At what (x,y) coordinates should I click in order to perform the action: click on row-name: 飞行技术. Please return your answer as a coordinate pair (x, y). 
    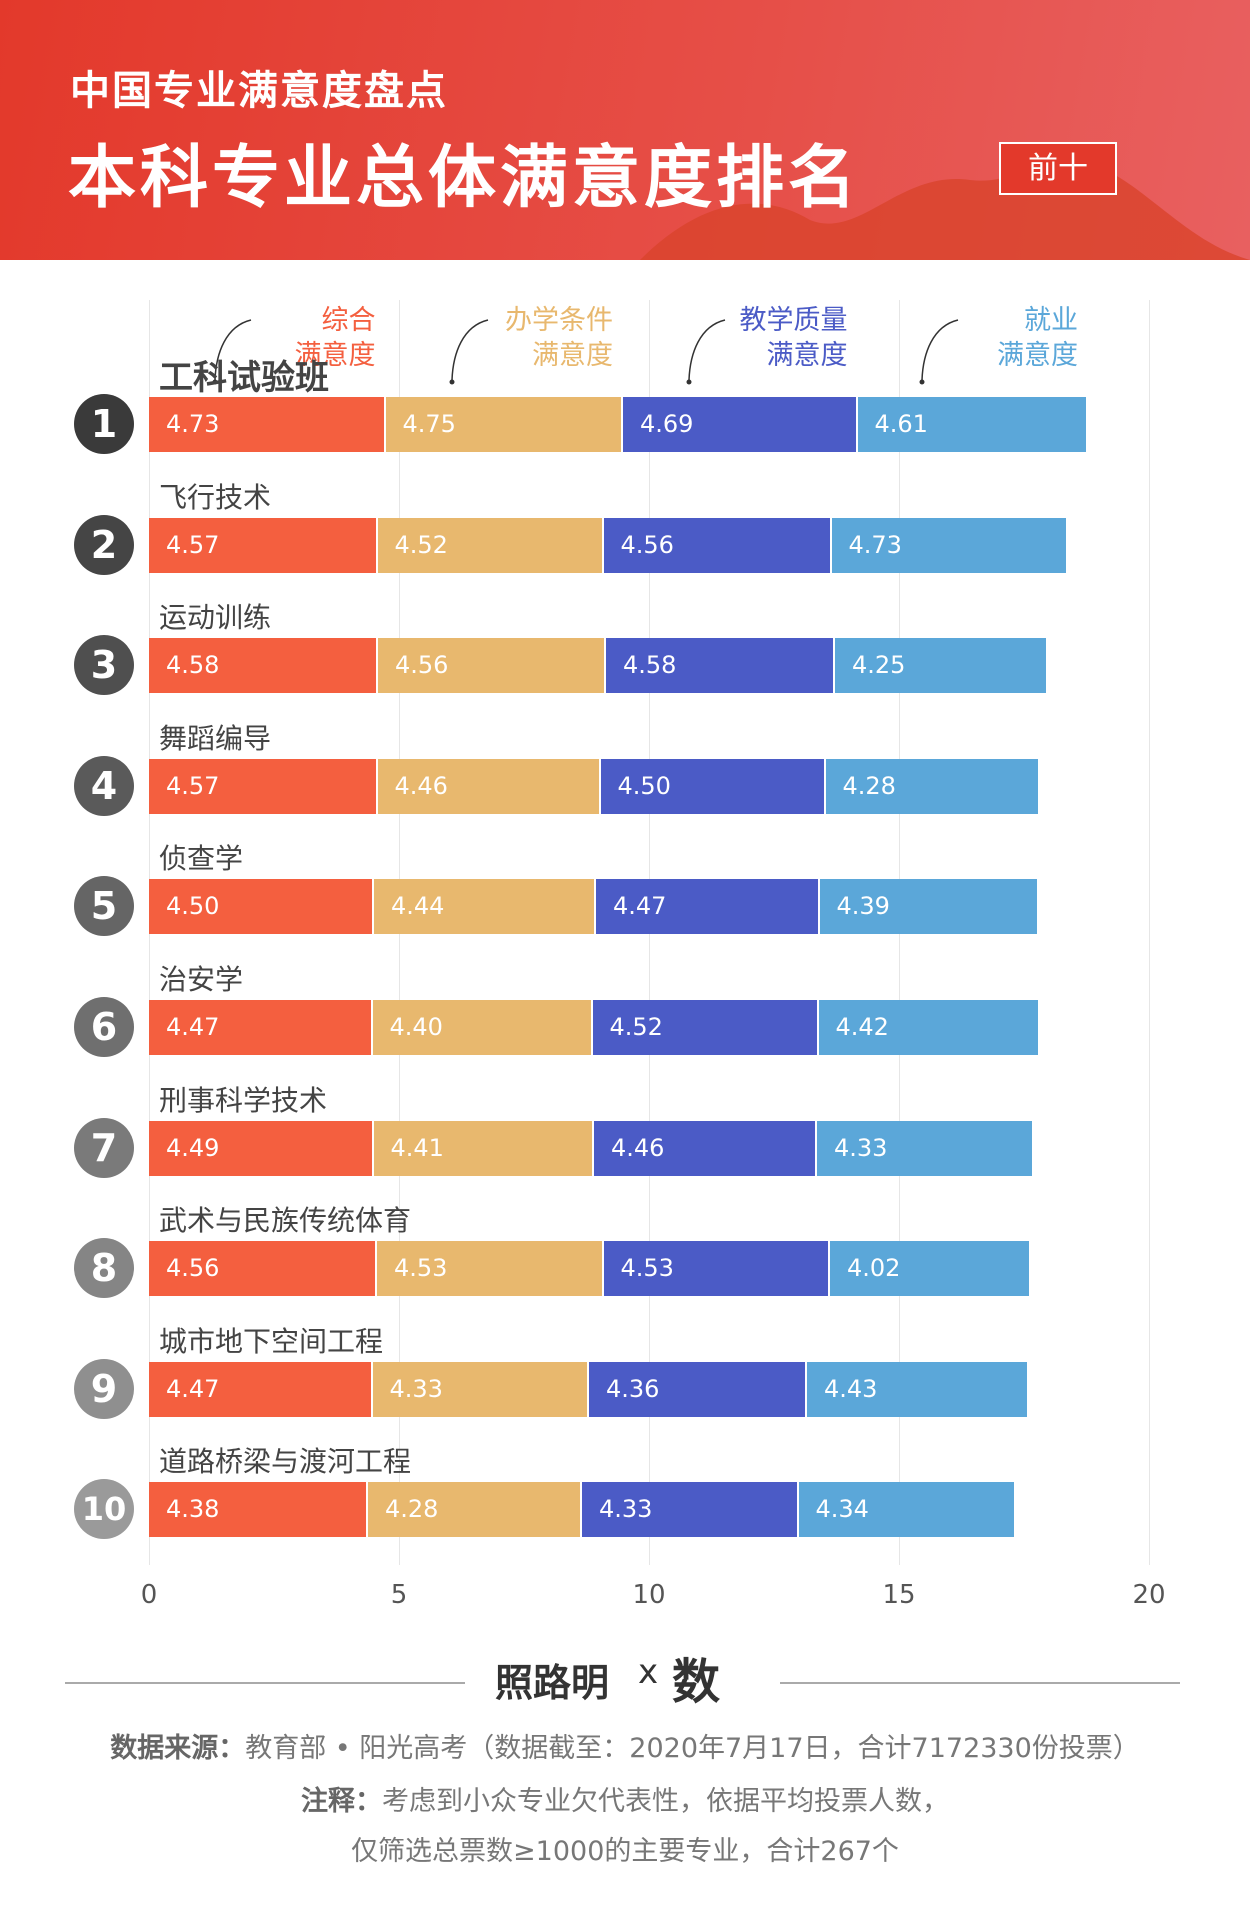
    Looking at the image, I should click on (215, 497).